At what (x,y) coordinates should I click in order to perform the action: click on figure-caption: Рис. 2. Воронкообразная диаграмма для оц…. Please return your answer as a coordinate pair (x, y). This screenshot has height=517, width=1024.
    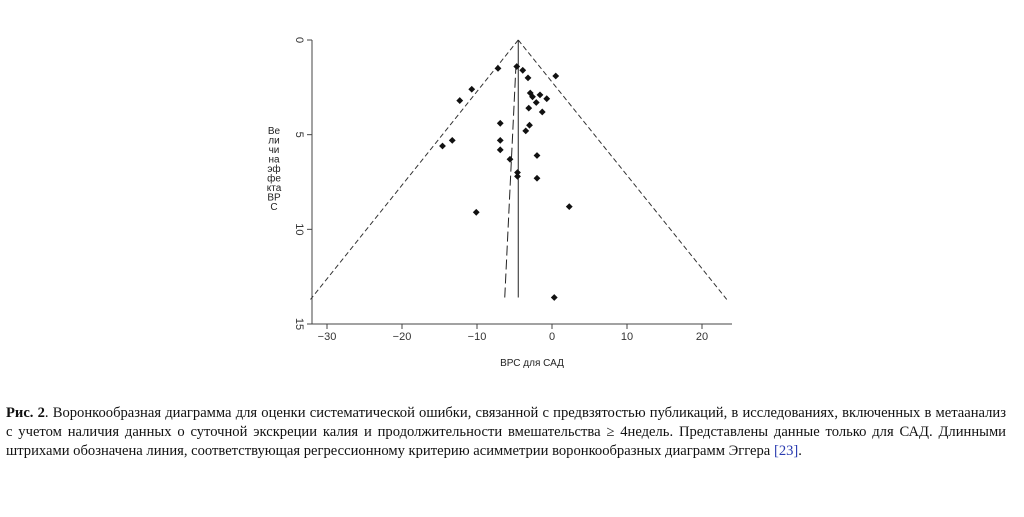
    Looking at the image, I should click on (506, 432).